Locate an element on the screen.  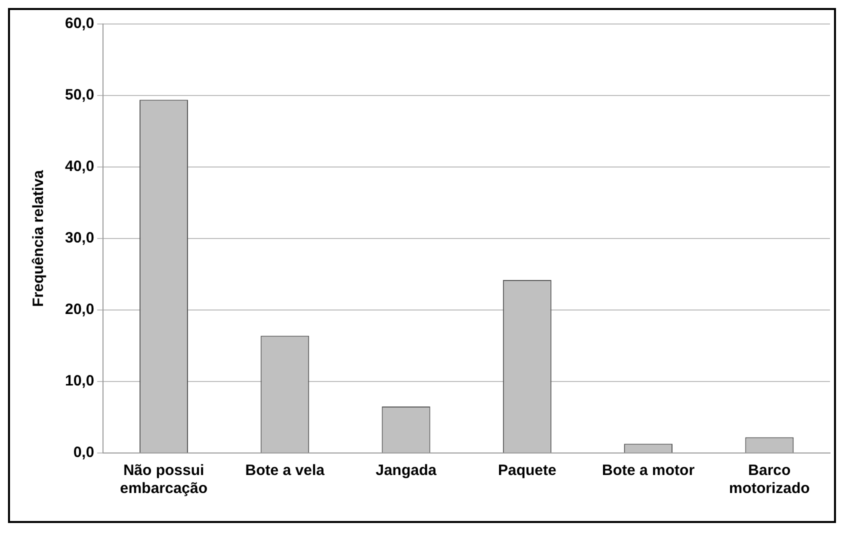
x-tick-label: Paquete is located at coordinates (527, 471).